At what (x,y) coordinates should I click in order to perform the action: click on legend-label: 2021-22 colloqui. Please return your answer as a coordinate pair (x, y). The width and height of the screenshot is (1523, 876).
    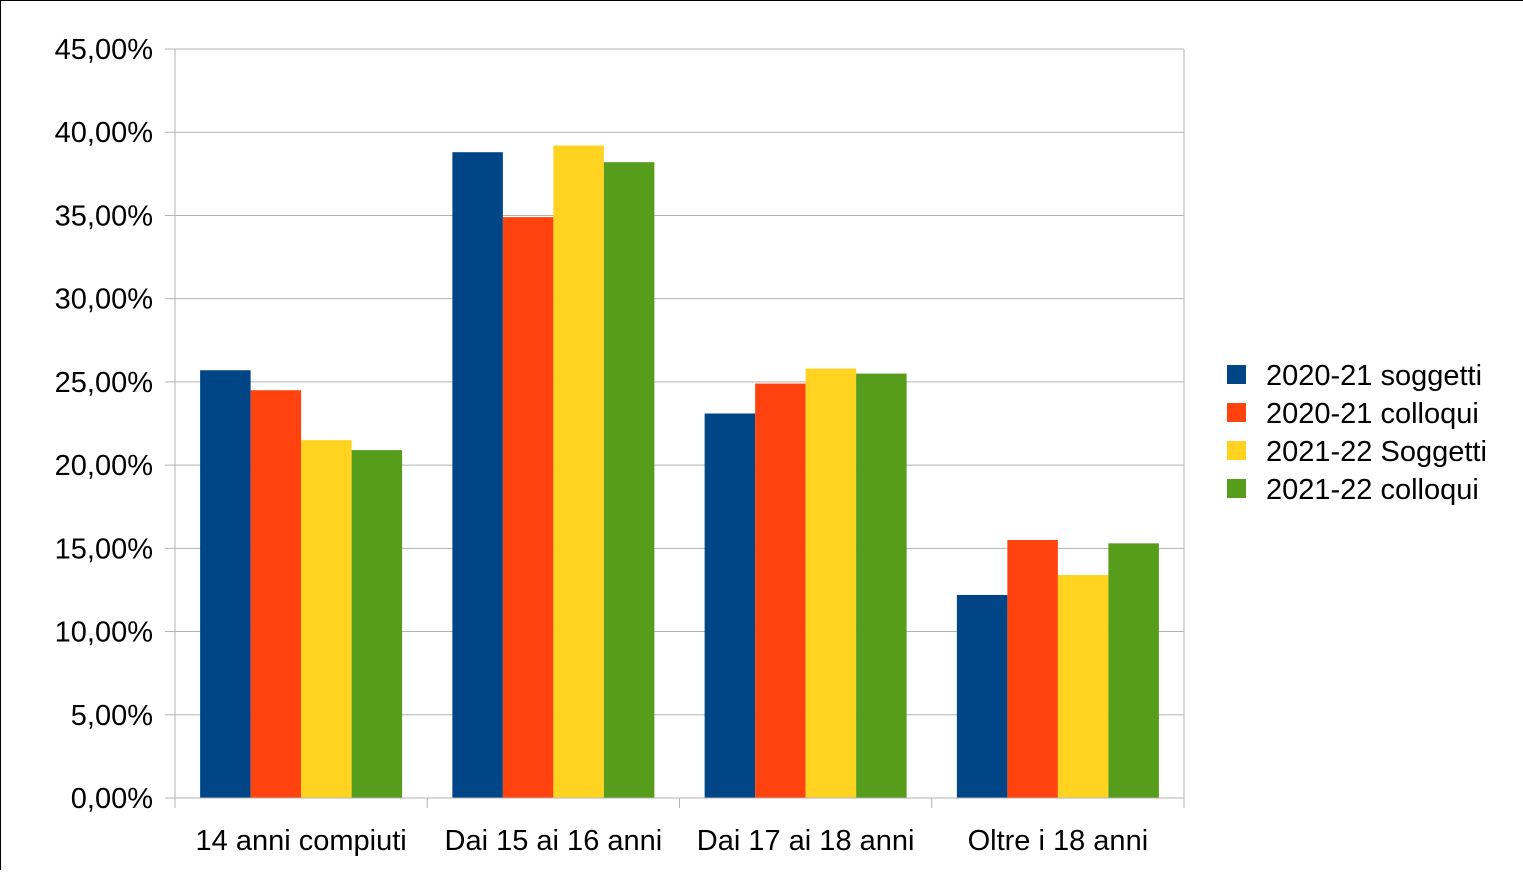
    Looking at the image, I should click on (1372, 490).